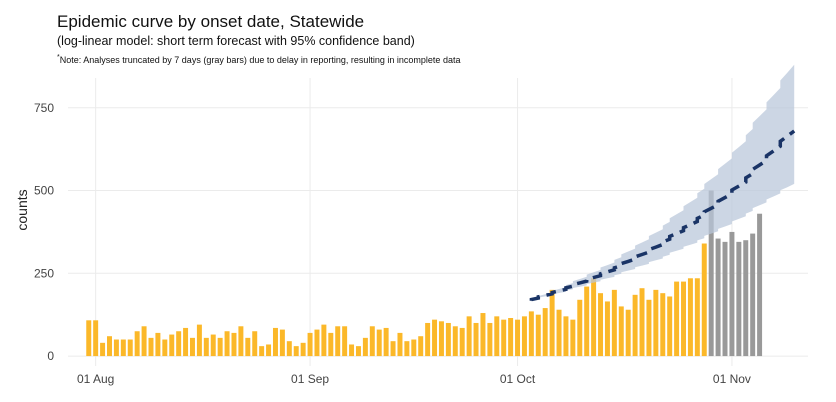 This screenshot has height=402, width=836. I want to click on x-tick-label: 01 Nov, so click(732, 379).